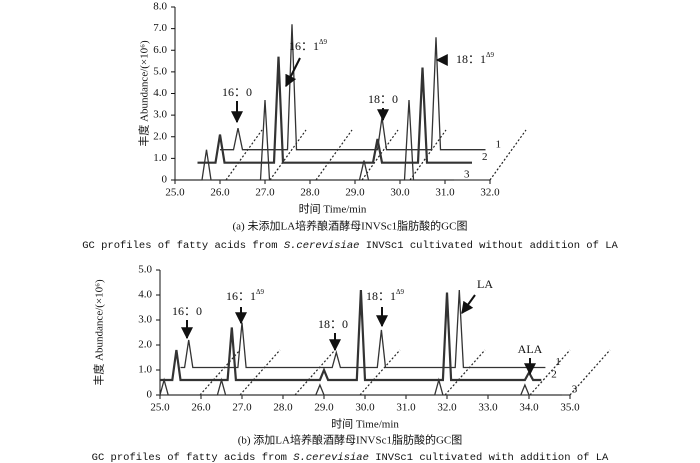  Describe the element at coordinates (160, 50) in the screenshot. I see `y-tick-label: 6.0` at that location.